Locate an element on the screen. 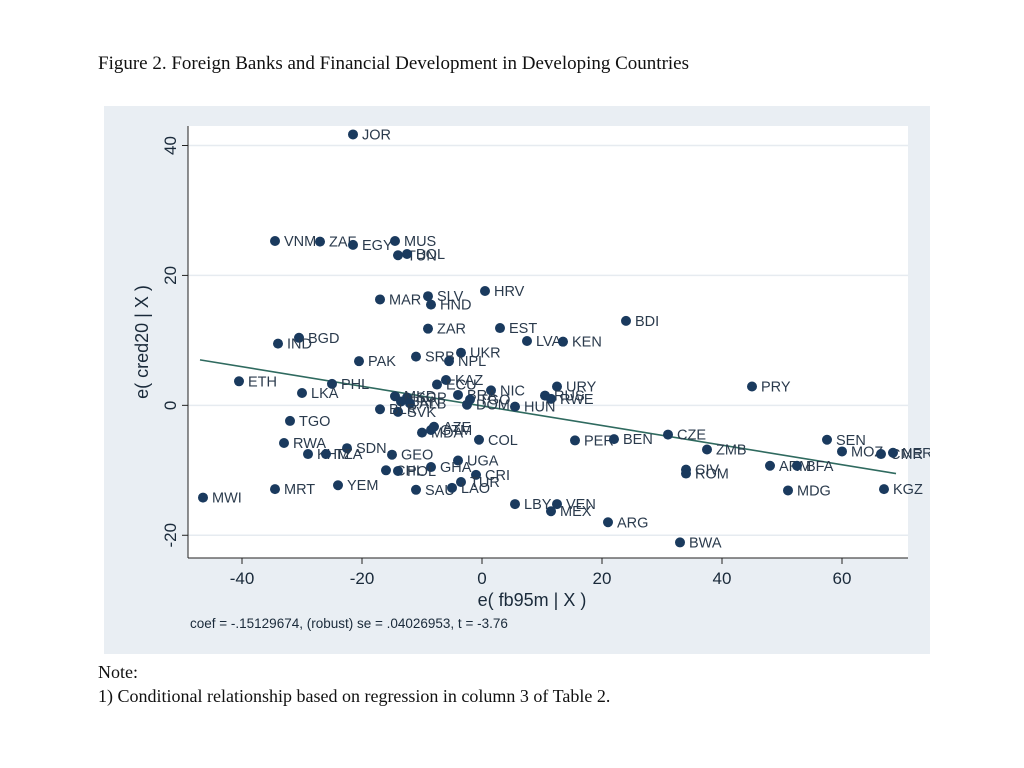 The width and height of the screenshot is (1024, 768). data-point-lao is located at coordinates (452, 487).